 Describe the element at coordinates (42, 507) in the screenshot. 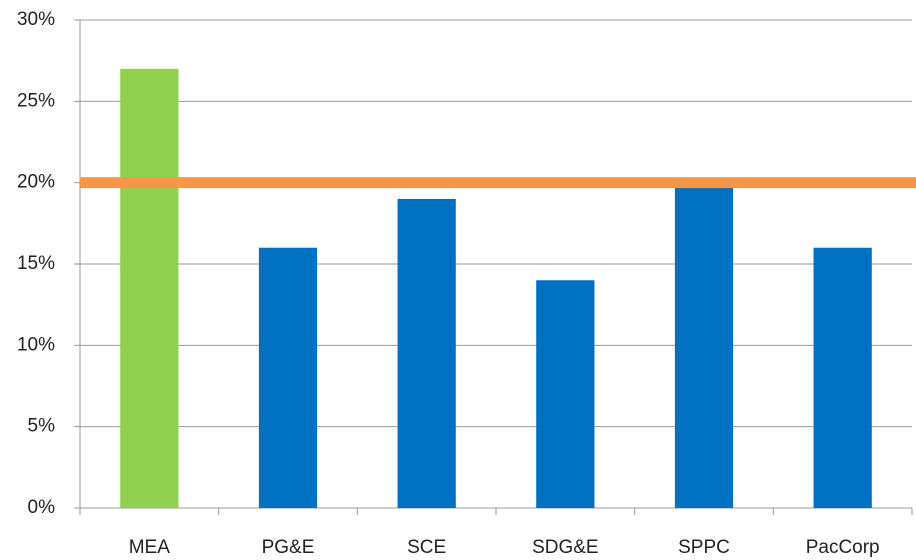

I see `y-tick-label: 0%` at that location.